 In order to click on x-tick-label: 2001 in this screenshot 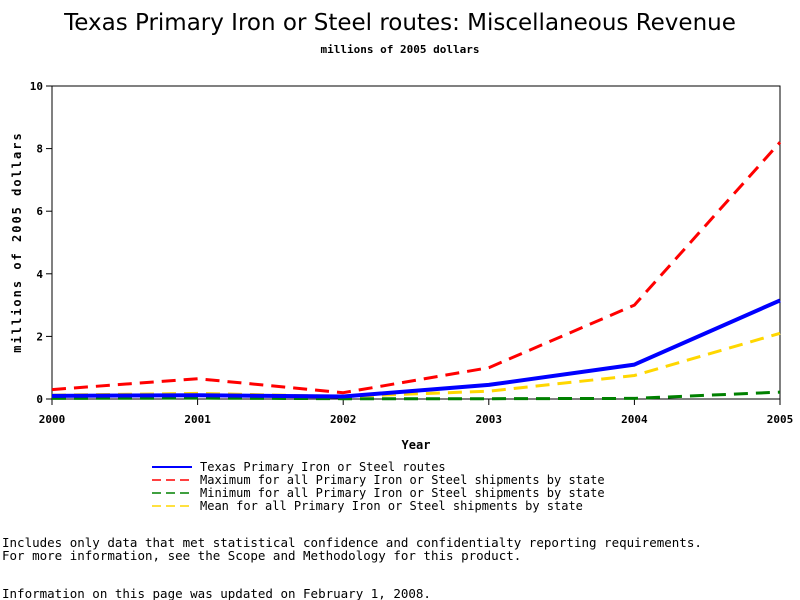, I will do `click(197, 419)`.